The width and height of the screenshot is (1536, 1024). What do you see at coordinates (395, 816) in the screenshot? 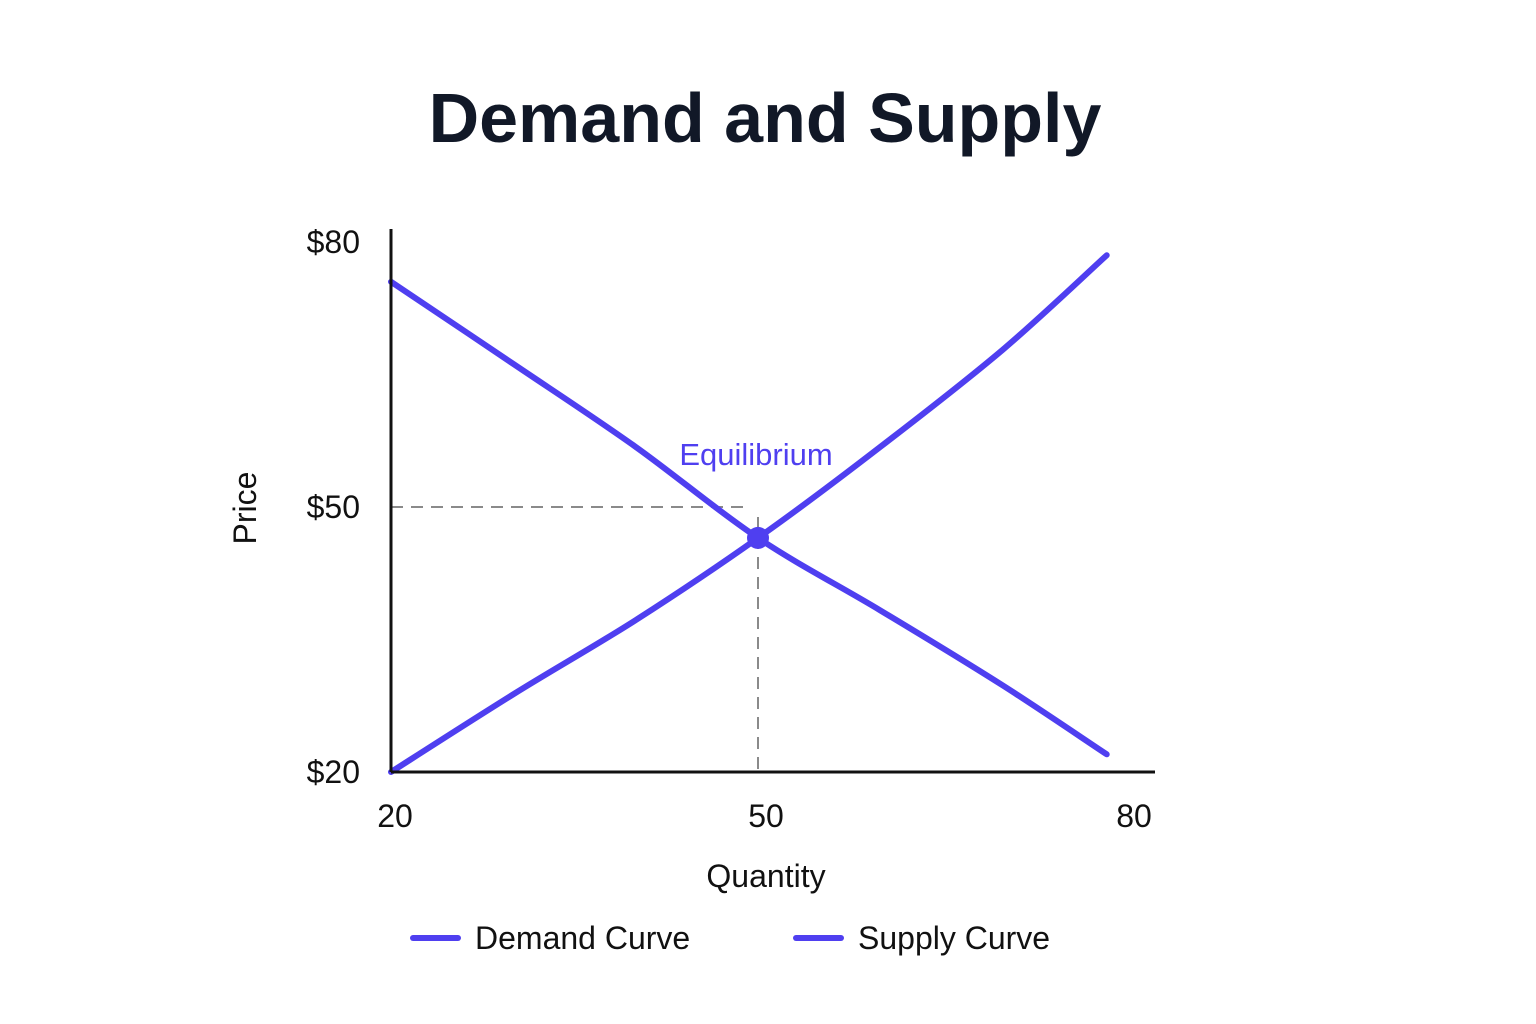
I see `x-tick-label: 20` at bounding box center [395, 816].